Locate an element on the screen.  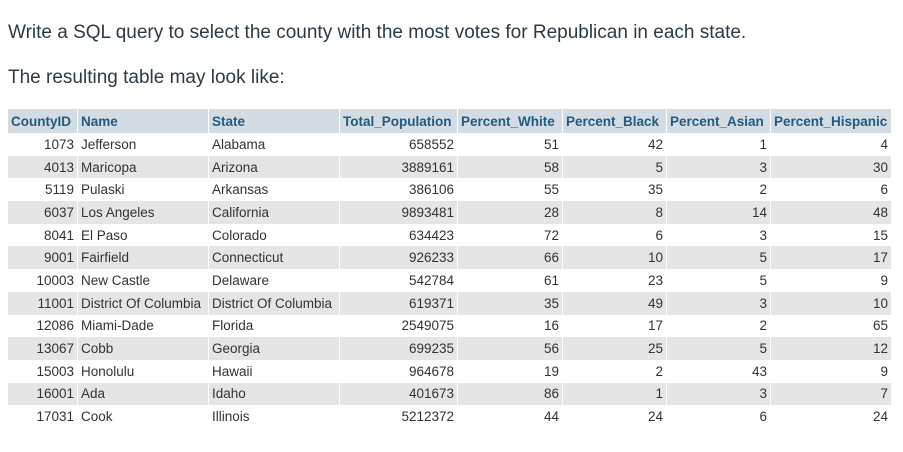
total-population-cell: 5212372 is located at coordinates (398, 416).